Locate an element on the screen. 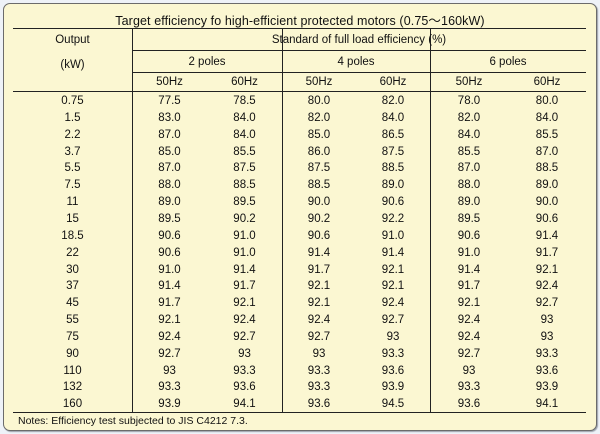 Image resolution: width=600 pixels, height=434 pixels. output-kw-cell: 3.7 is located at coordinates (72, 151).